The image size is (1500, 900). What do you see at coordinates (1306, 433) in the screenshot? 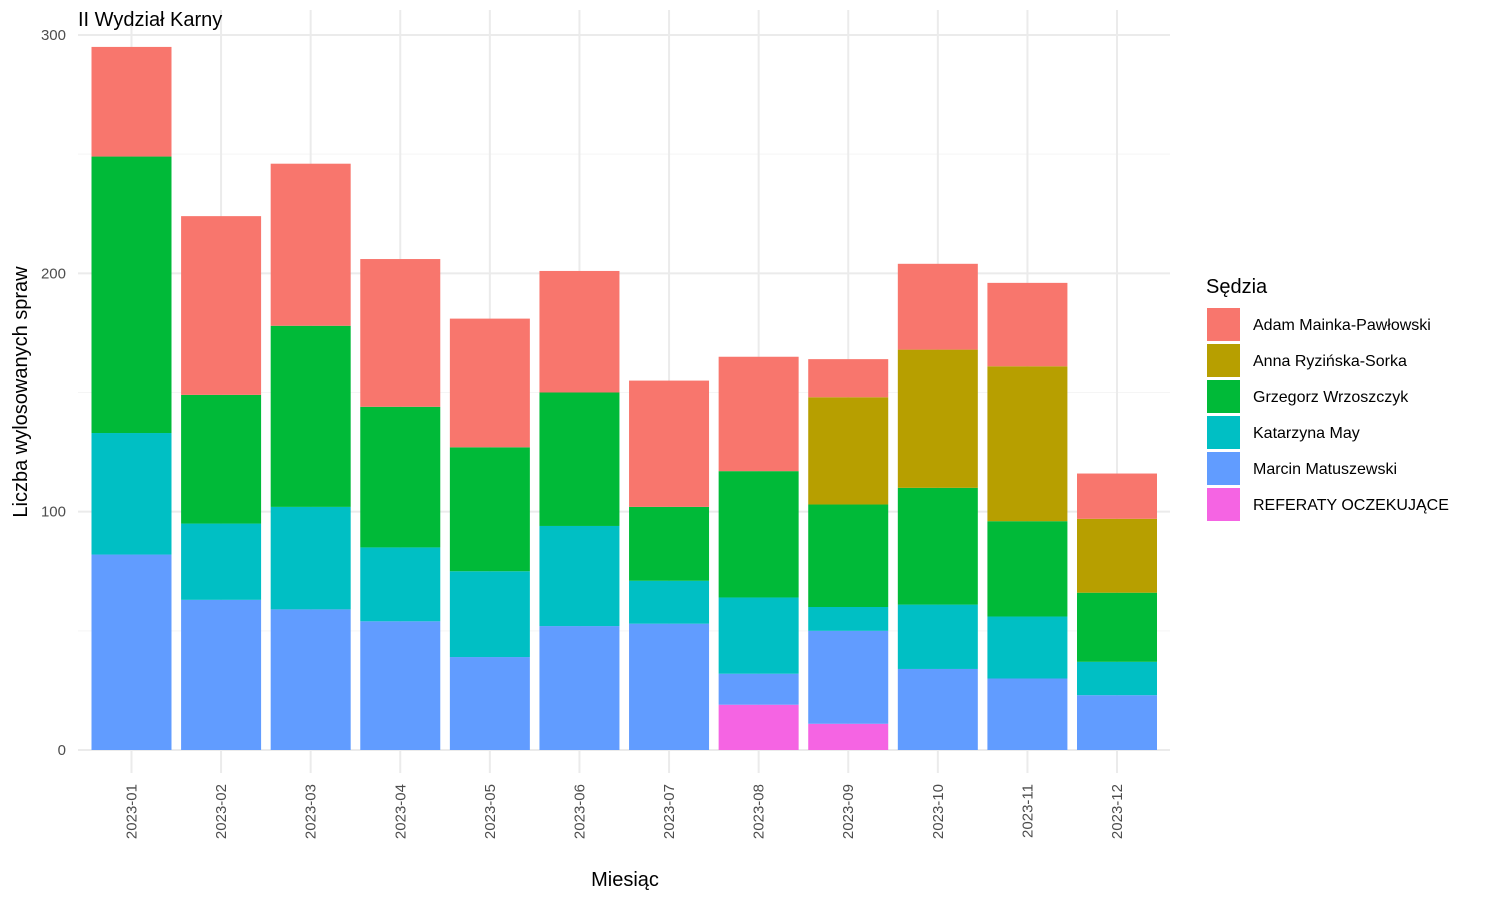
I see `legend-label: Katarzyna May` at bounding box center [1306, 433].